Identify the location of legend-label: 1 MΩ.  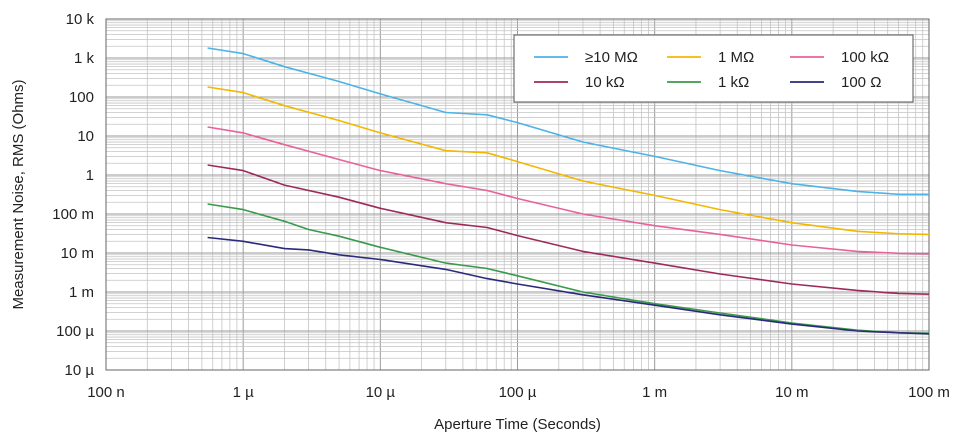
(736, 57).